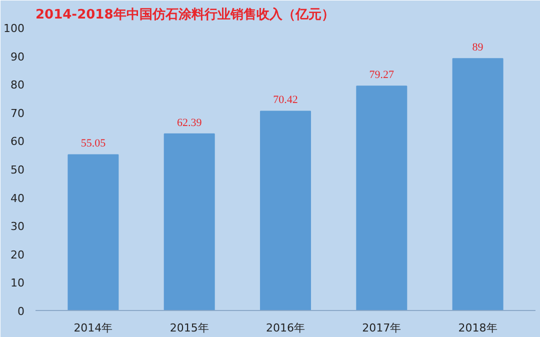 The image size is (540, 337). What do you see at coordinates (93, 144) in the screenshot?
I see `data-label: 55.05` at bounding box center [93, 144].